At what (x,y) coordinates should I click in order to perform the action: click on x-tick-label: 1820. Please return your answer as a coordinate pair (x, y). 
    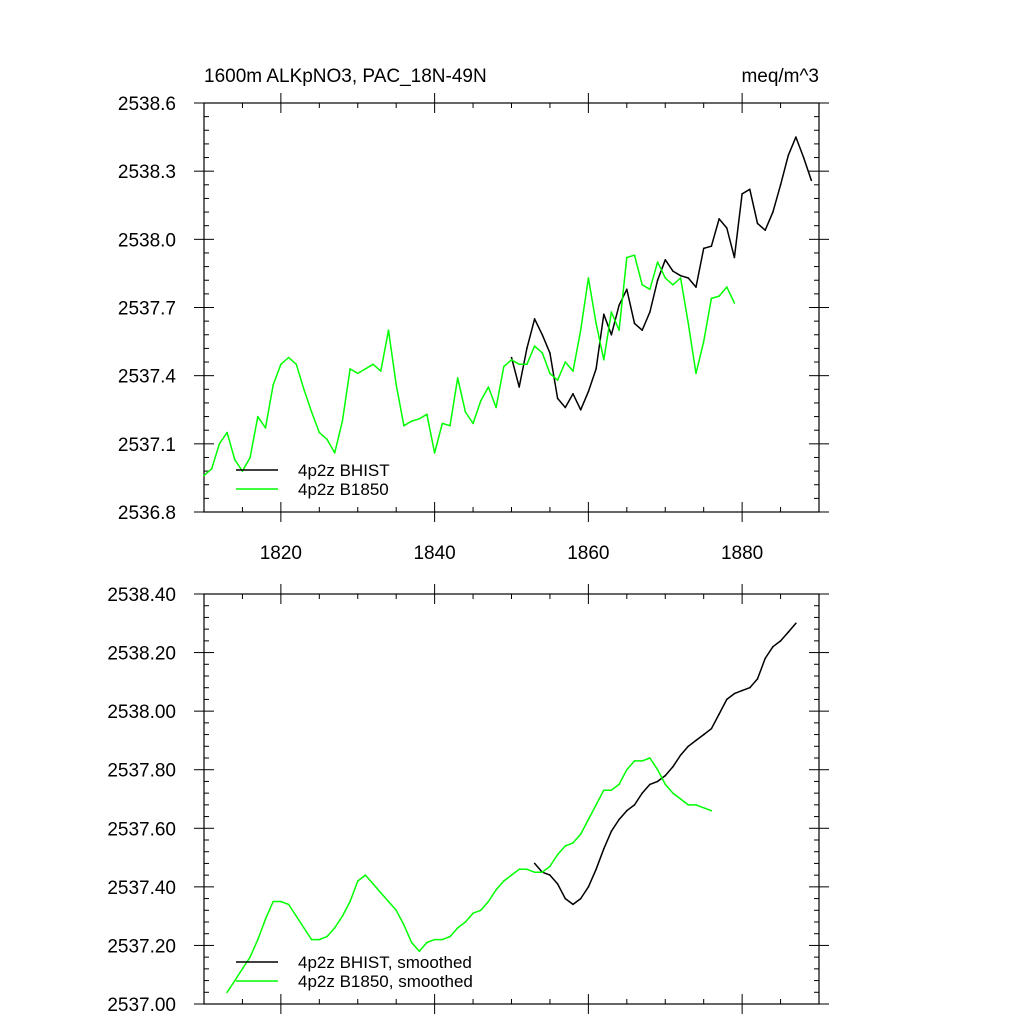
    Looking at the image, I should click on (281, 553).